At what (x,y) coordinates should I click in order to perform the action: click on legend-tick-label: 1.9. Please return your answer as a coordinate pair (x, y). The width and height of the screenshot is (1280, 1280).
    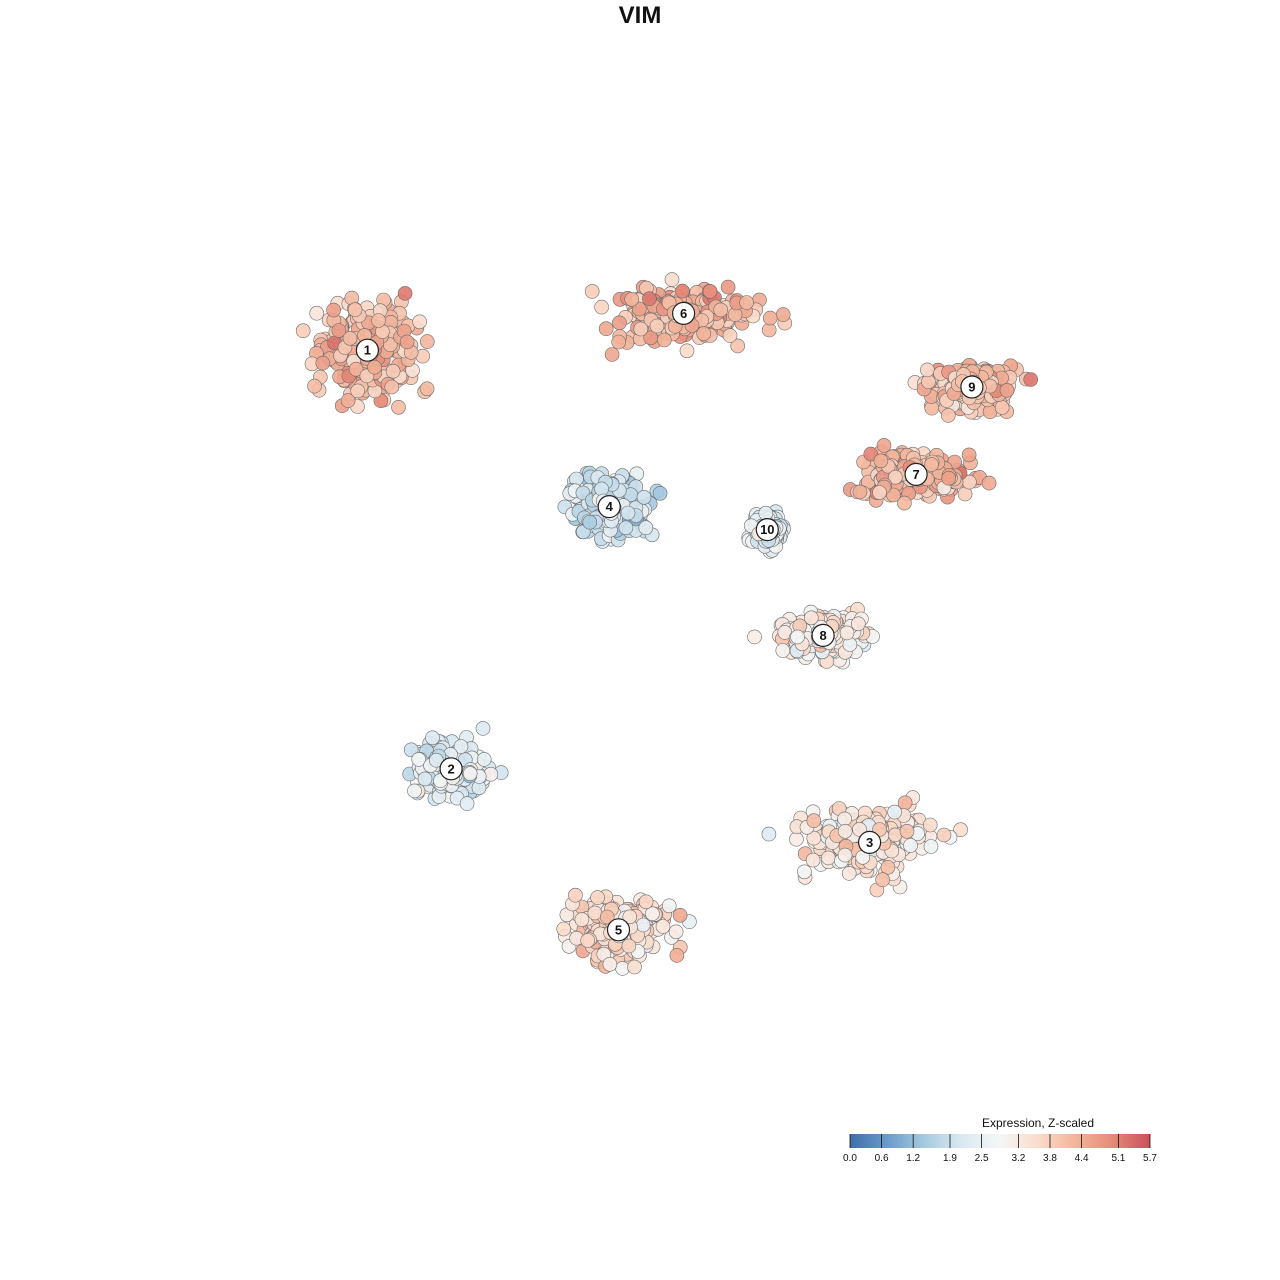
    Looking at the image, I should click on (950, 1158).